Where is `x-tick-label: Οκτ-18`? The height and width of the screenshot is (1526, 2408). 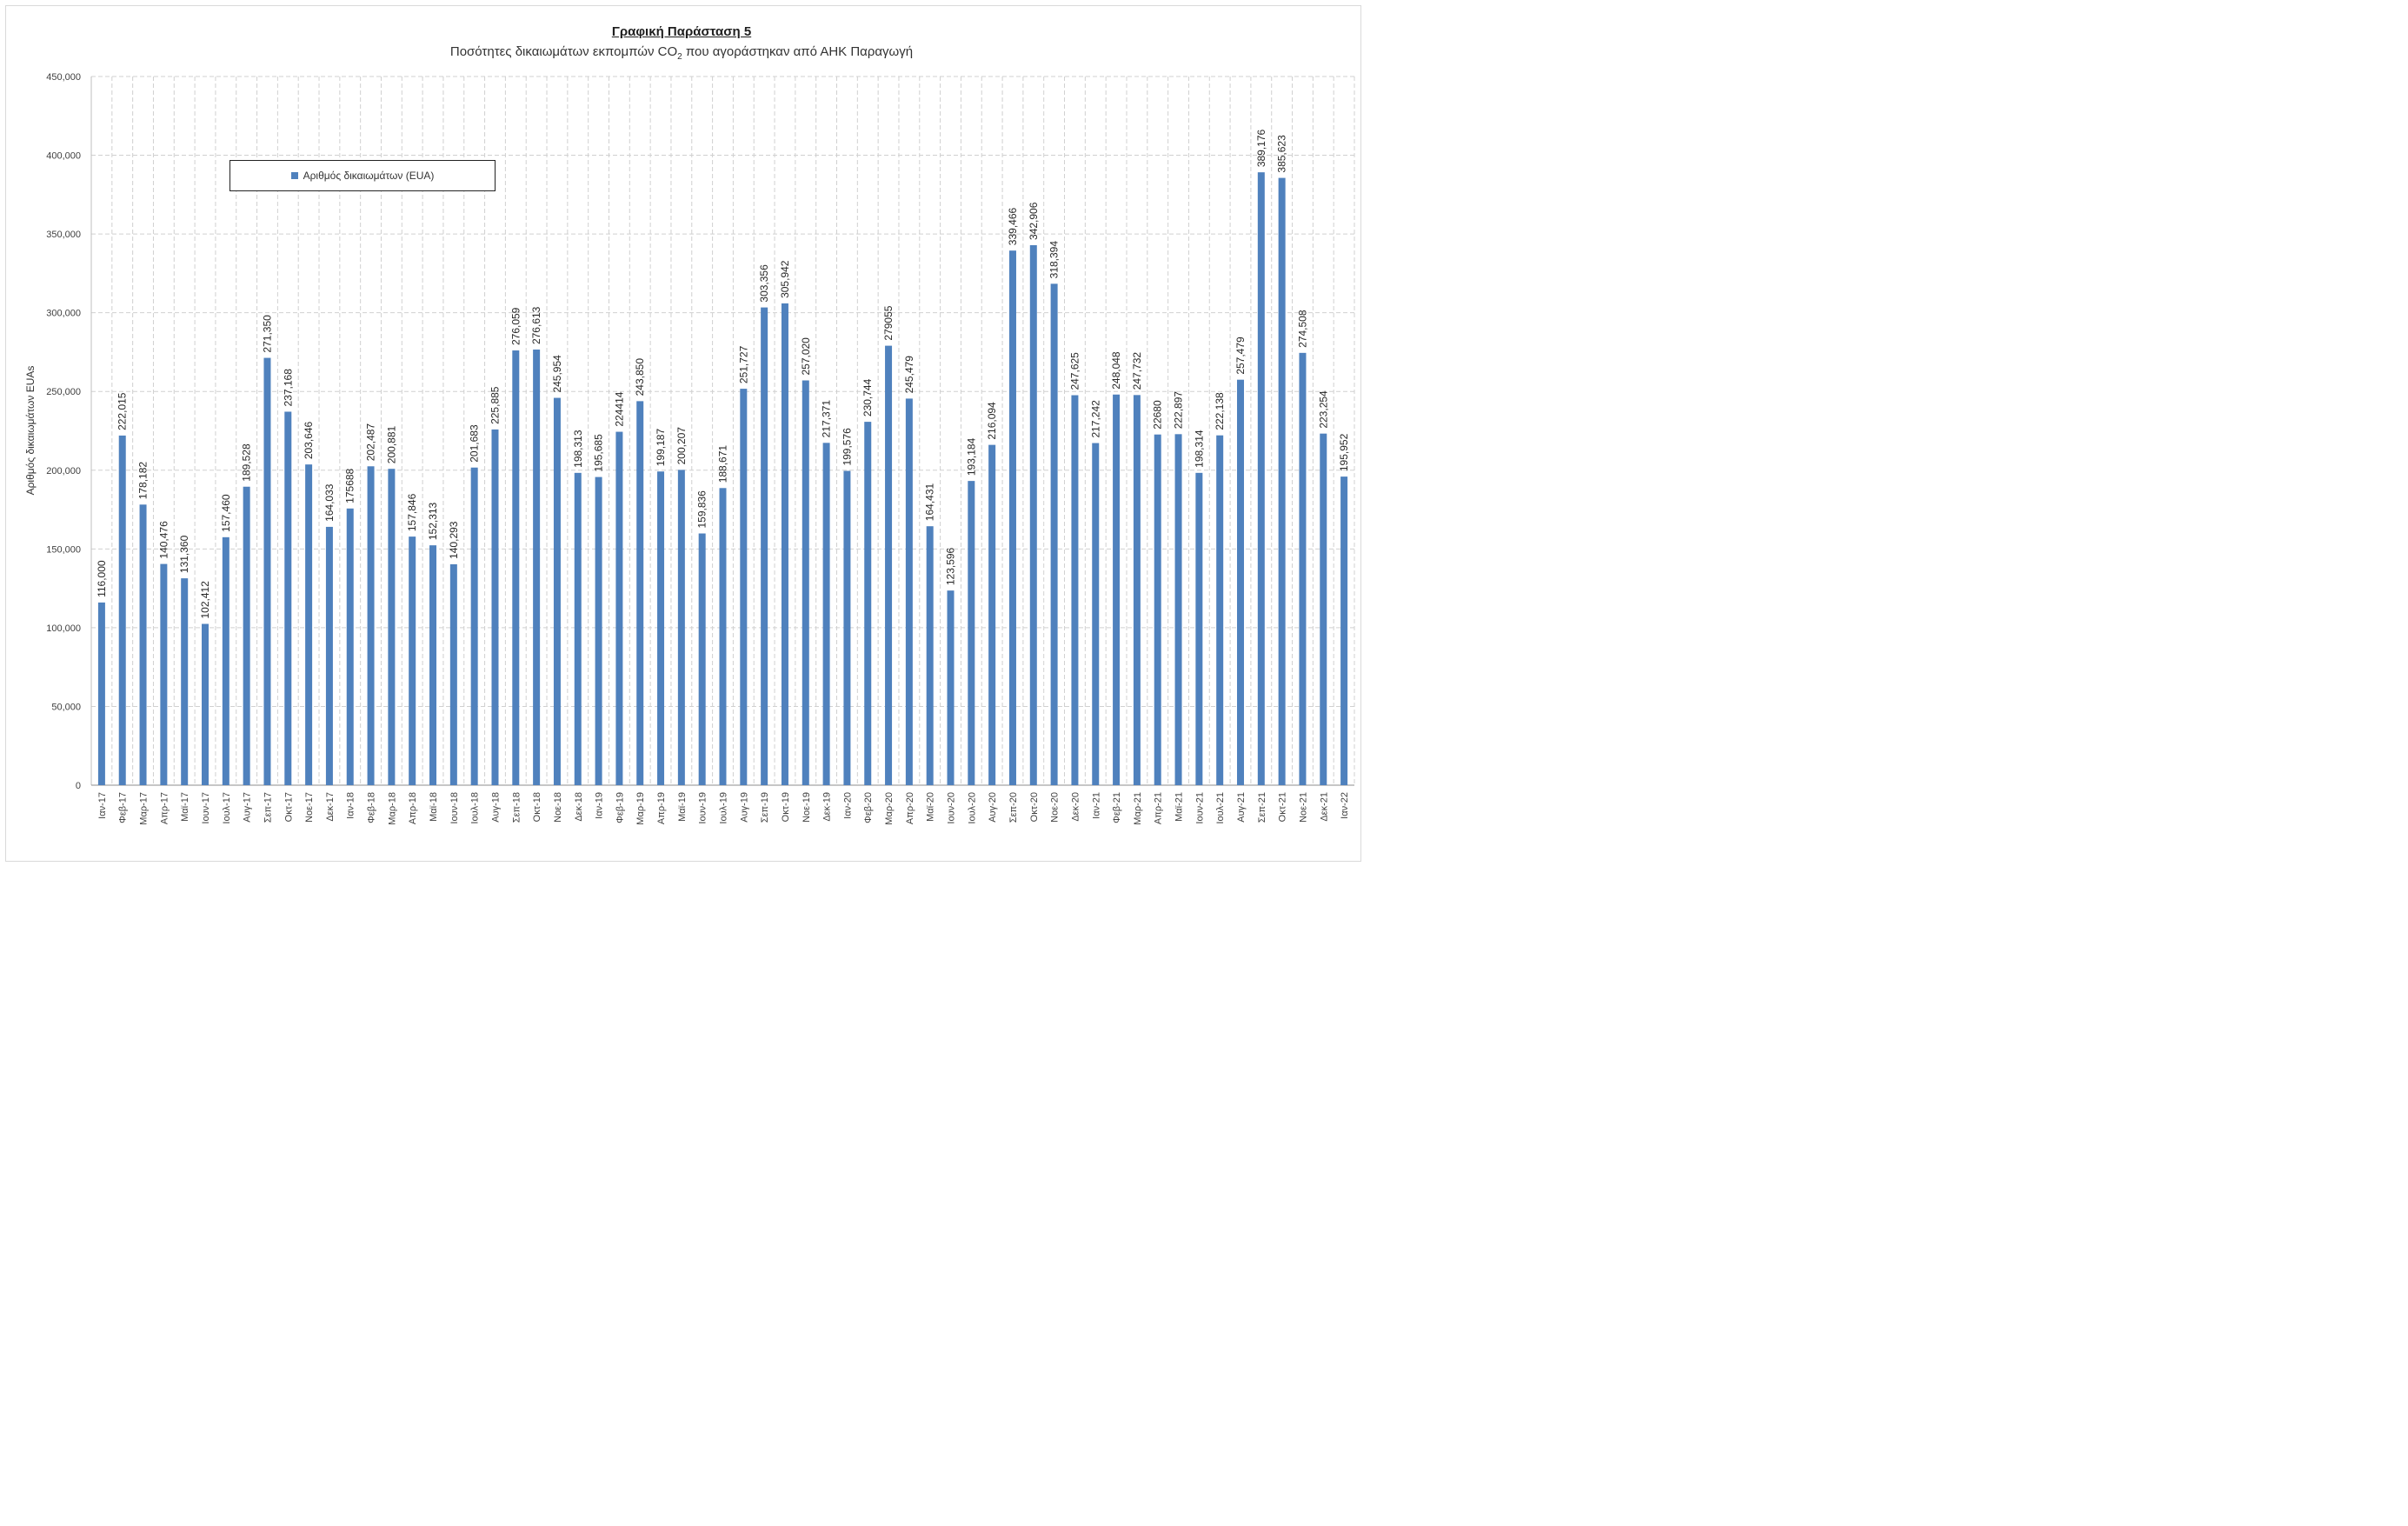 x-tick-label: Οκτ-18 is located at coordinates (537, 807).